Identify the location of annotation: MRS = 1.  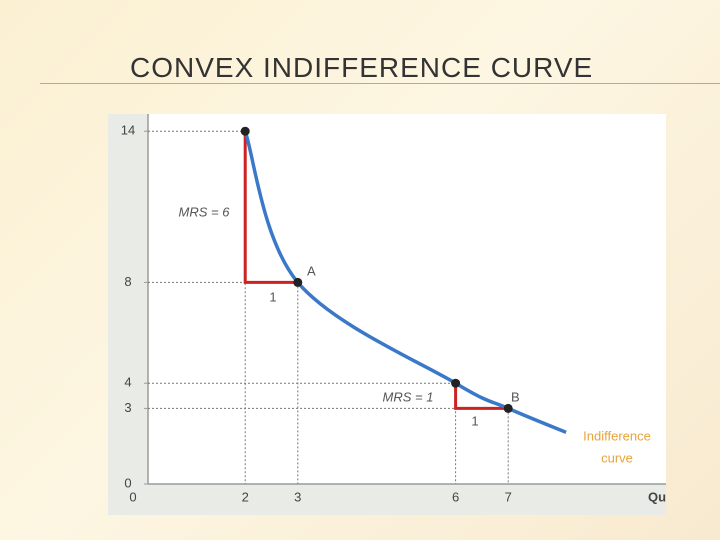
(408, 396).